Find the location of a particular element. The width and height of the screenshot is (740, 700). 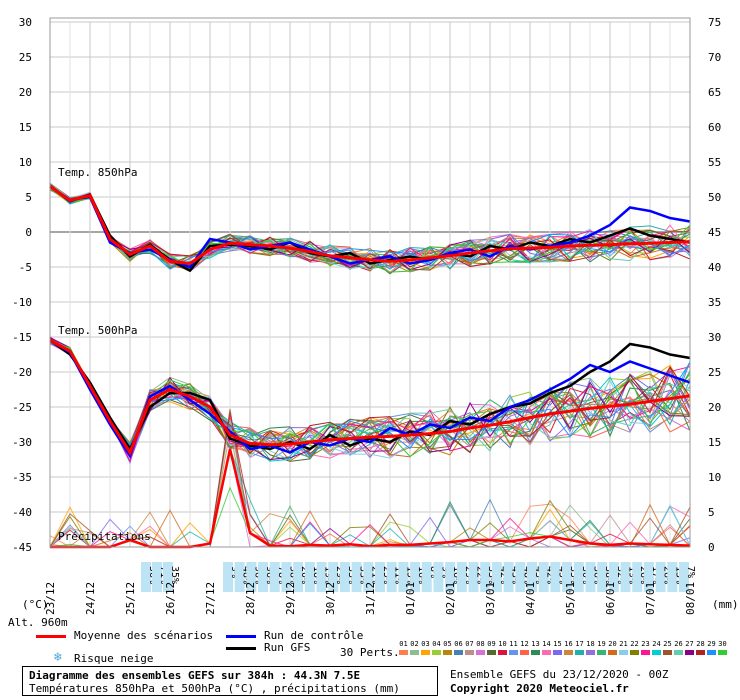

snow-risk-value: 21% is located at coordinates (374, 575).